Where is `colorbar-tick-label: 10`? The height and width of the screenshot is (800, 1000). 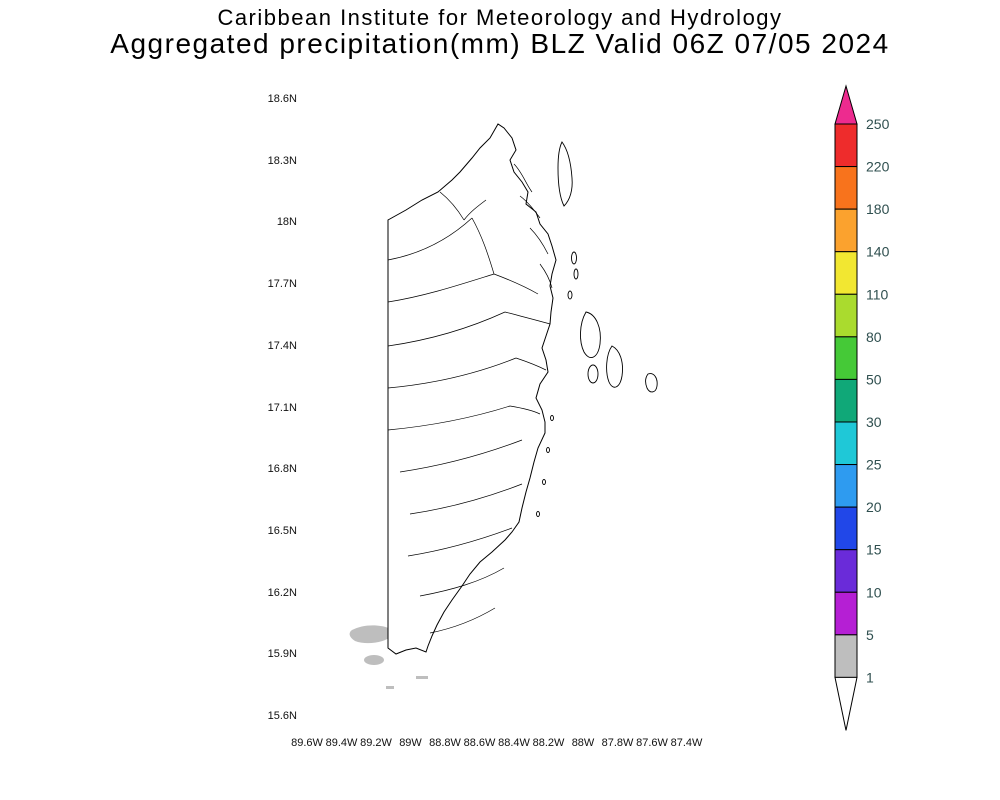 colorbar-tick-label: 10 is located at coordinates (874, 592).